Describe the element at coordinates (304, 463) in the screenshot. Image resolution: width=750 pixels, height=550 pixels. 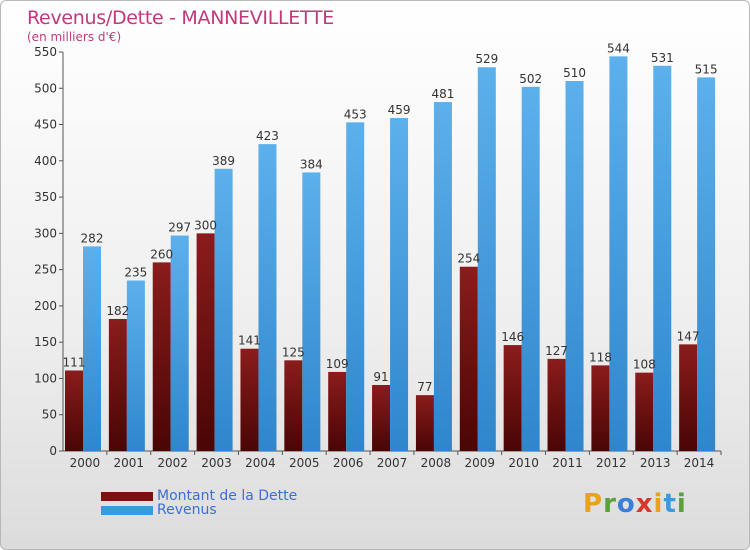
I see `x-tick-label: 2005` at that location.